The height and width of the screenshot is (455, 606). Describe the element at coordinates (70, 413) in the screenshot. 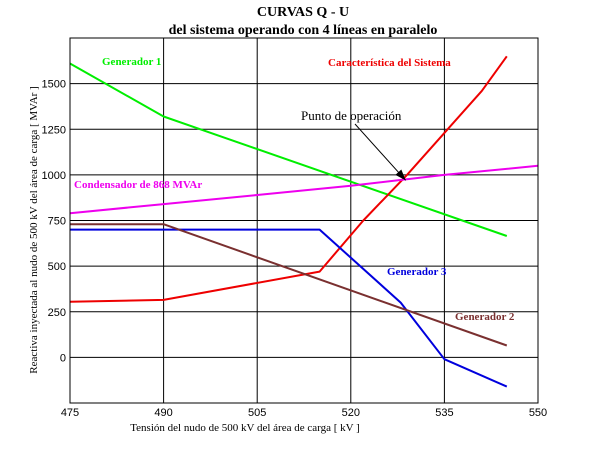

I see `x-tick-475: 475` at that location.